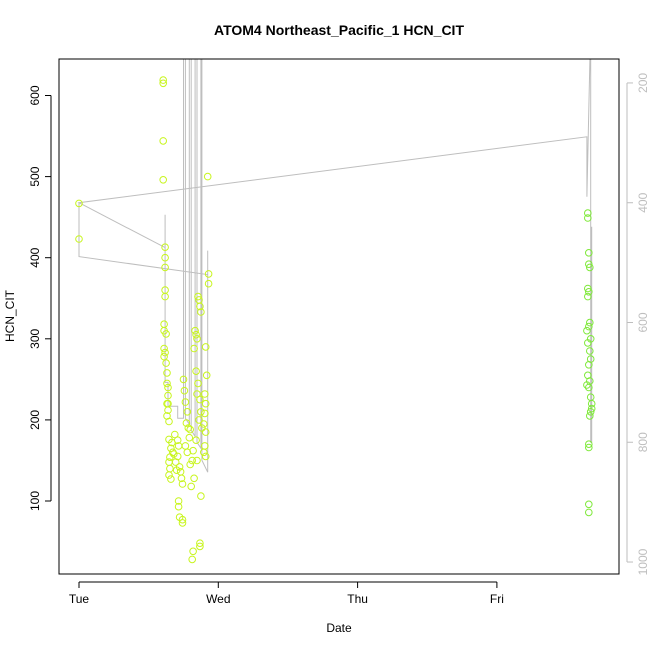  Describe the element at coordinates (339, 628) in the screenshot. I see `x-axis-label: Date` at that location.